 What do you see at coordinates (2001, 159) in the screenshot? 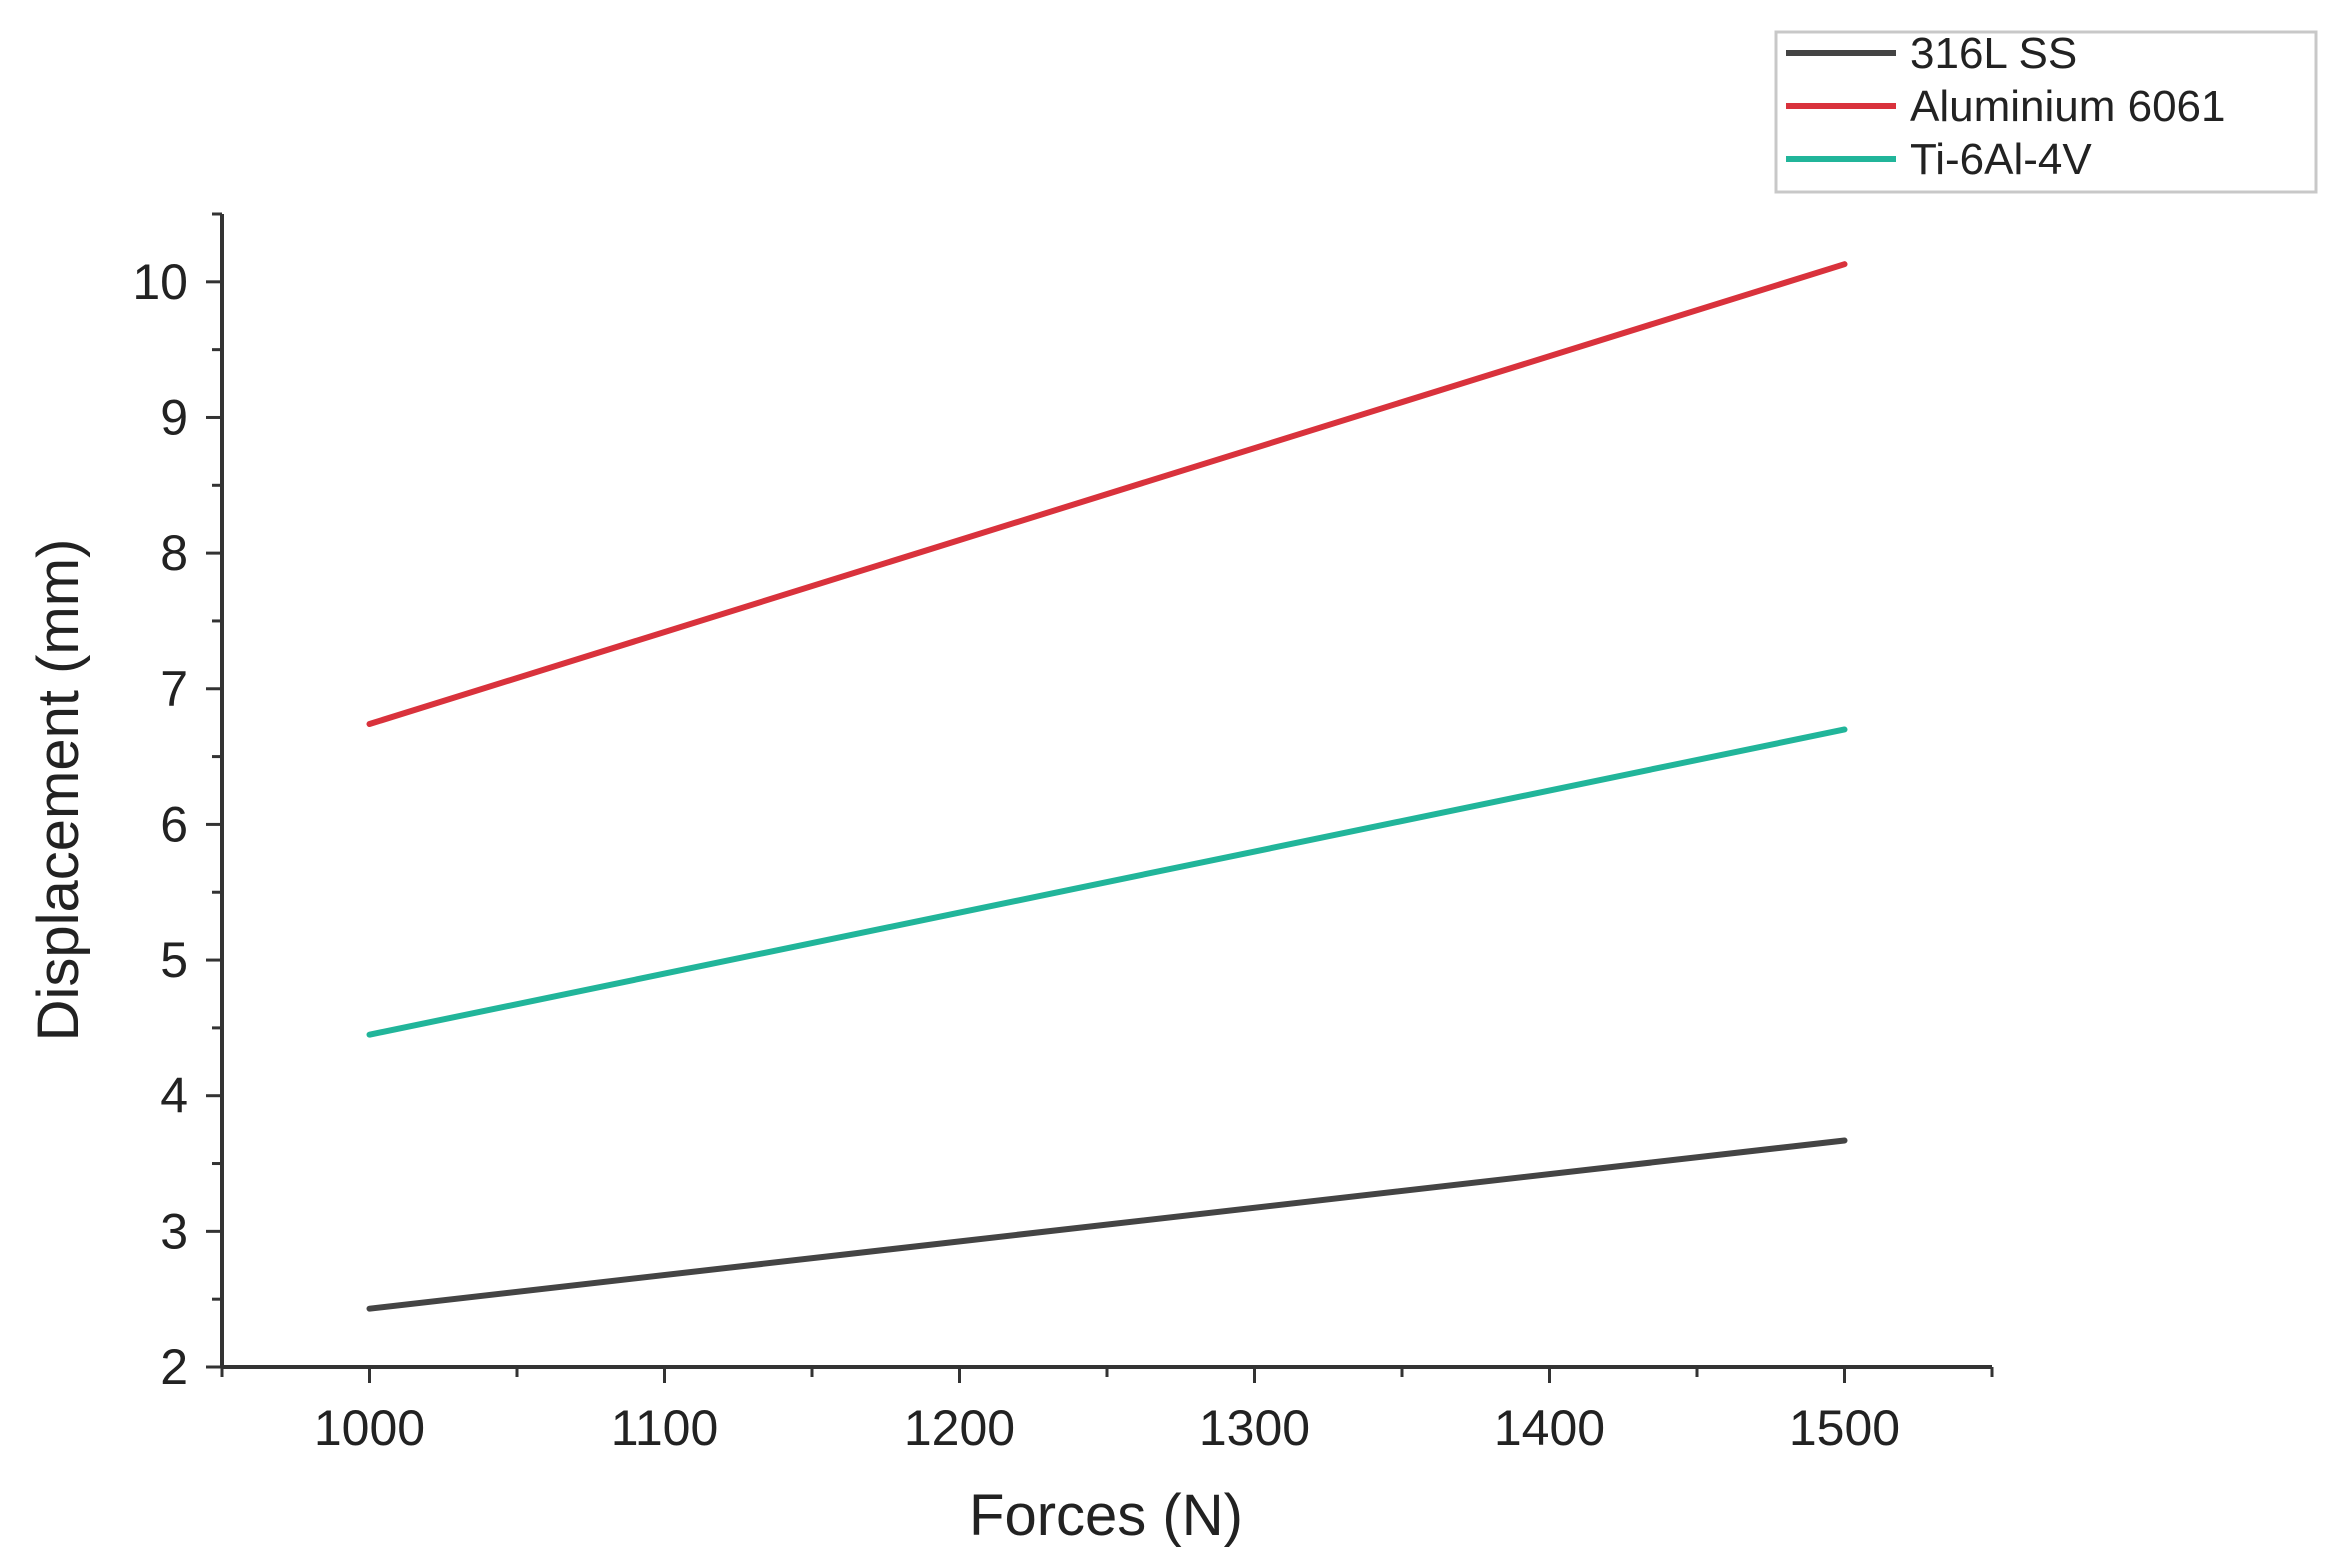
I see `legend-label: Ti-6Al-4V` at bounding box center [2001, 159].